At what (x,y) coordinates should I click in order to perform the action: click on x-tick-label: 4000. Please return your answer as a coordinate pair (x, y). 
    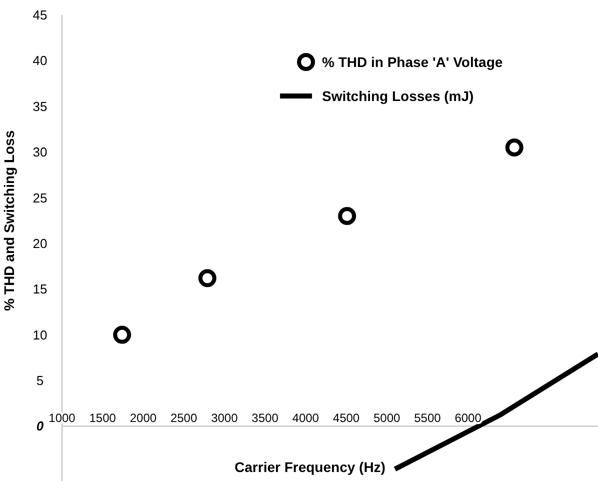
    Looking at the image, I should click on (306, 418).